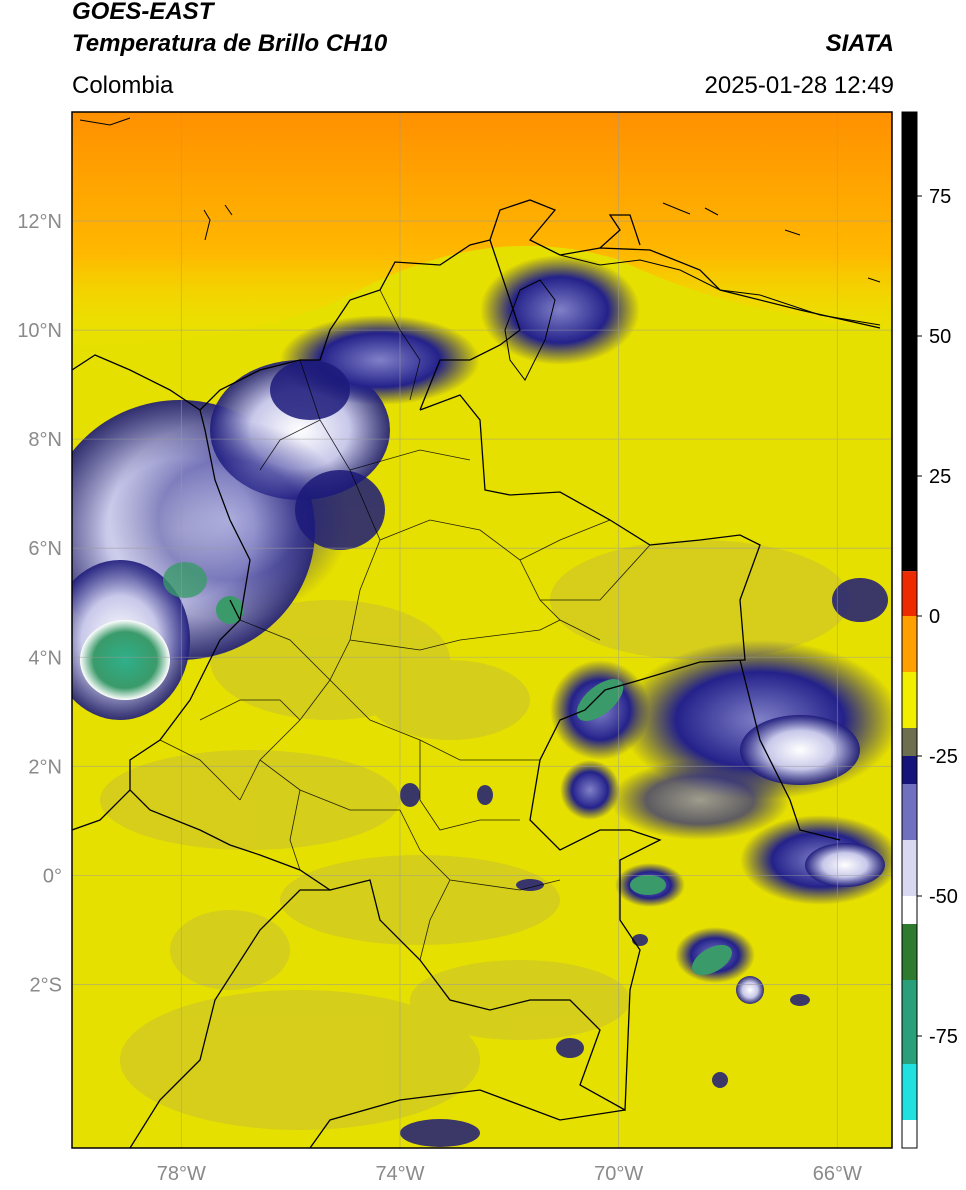 This screenshot has height=1190, width=966. I want to click on latitude-tick-label: 2°N, so click(45, 767).